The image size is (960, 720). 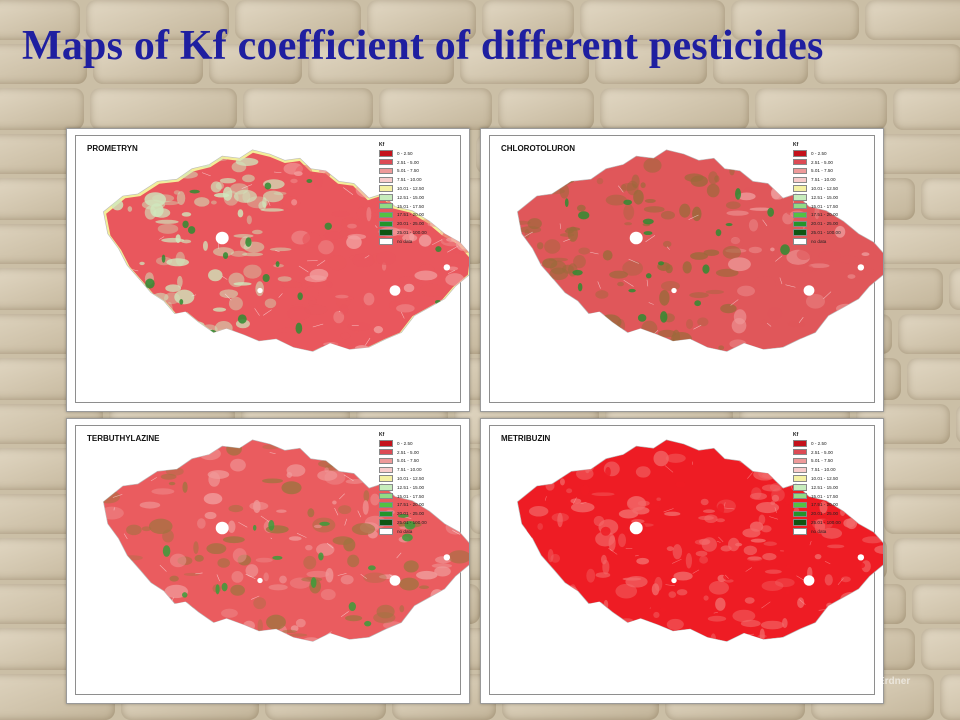 What do you see at coordinates (827, 469) in the screenshot?
I see `legend-item: 7.51 - 10.00` at bounding box center [827, 469].